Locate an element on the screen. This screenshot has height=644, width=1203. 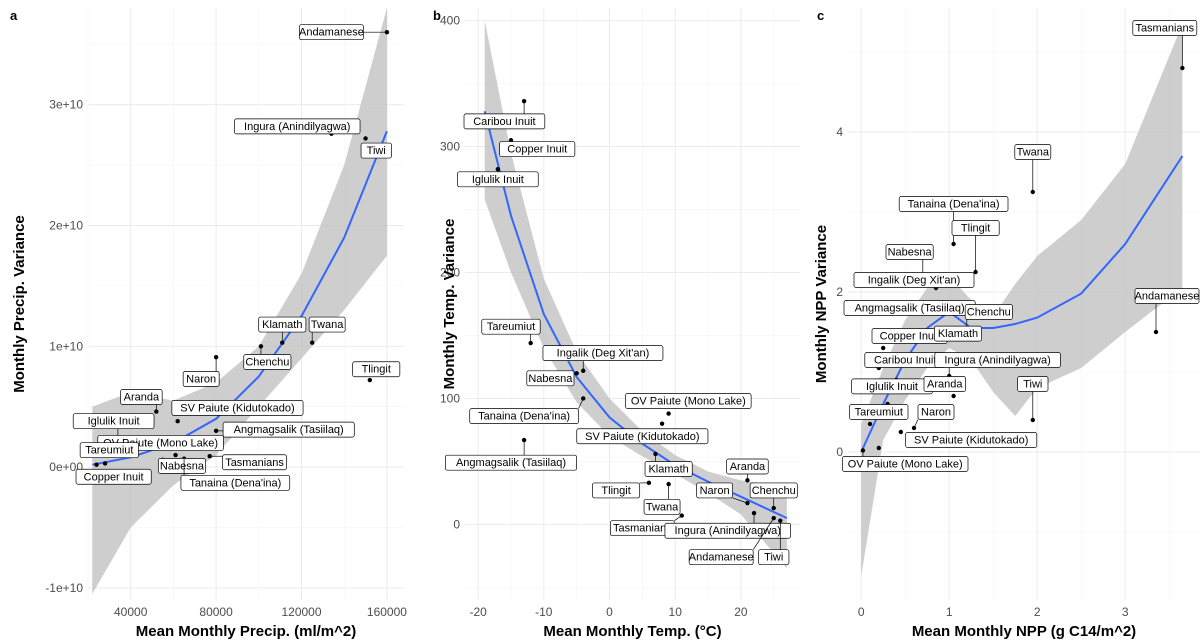
point-label: Copper Inuit is located at coordinates (114, 477).